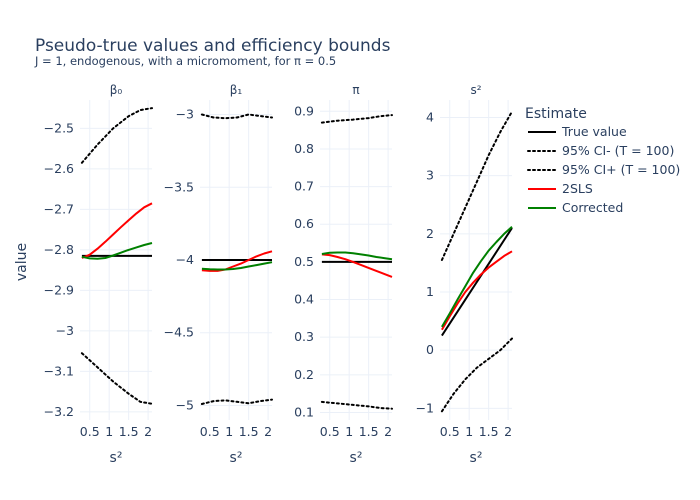  I want to click on y-tick-label: 0.9, so click(304, 110).